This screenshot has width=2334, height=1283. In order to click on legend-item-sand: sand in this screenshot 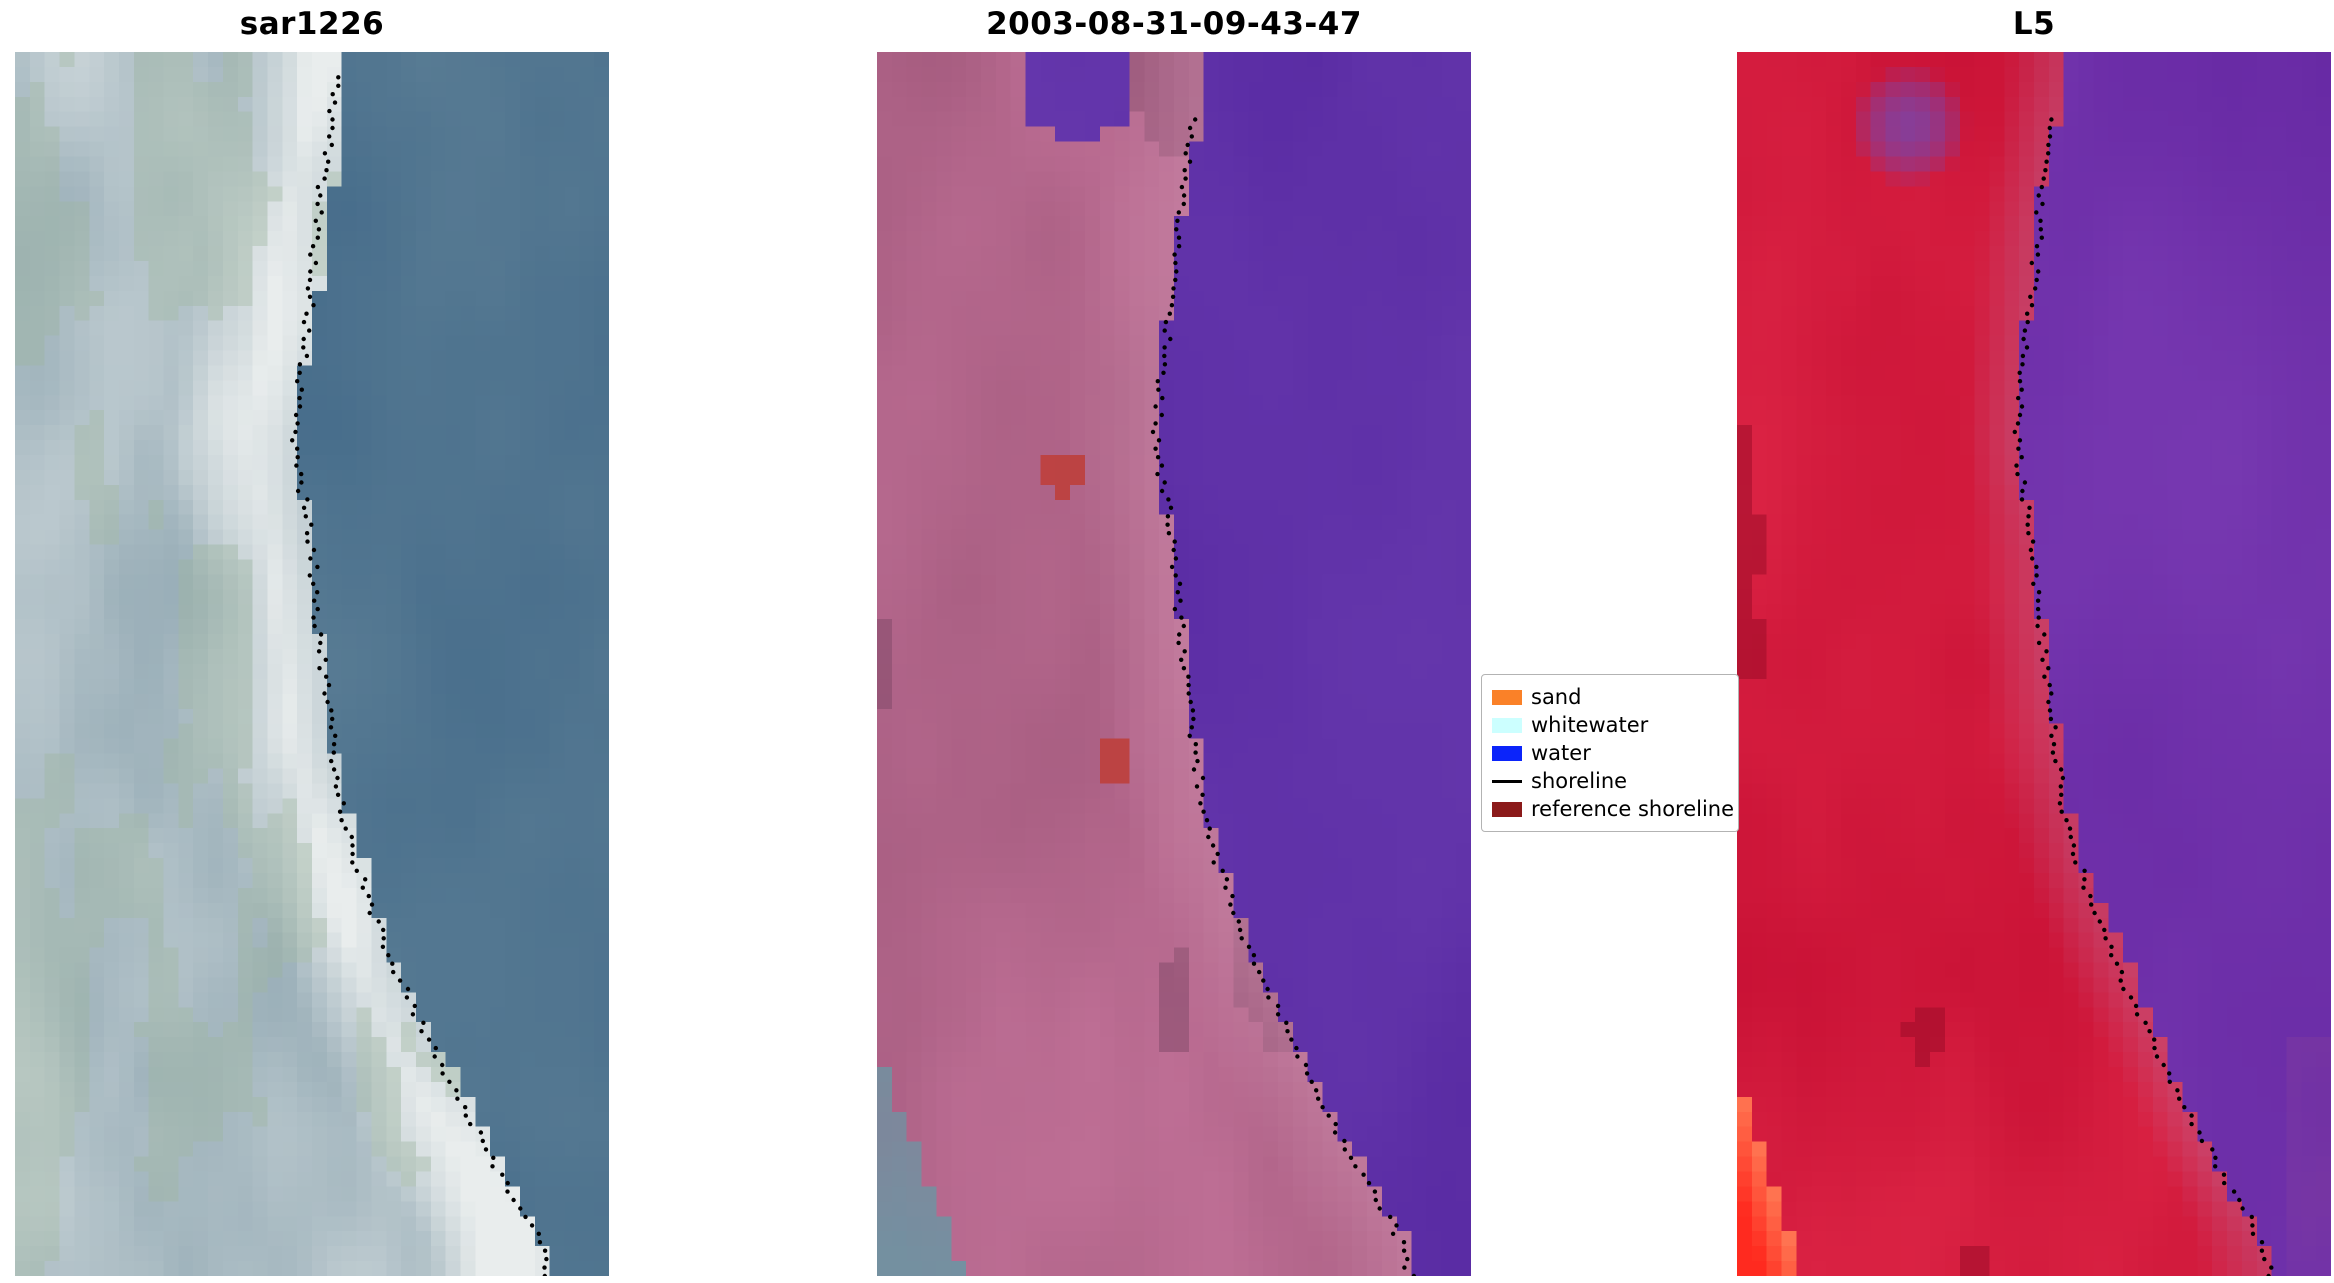, I will do `click(1615, 697)`.